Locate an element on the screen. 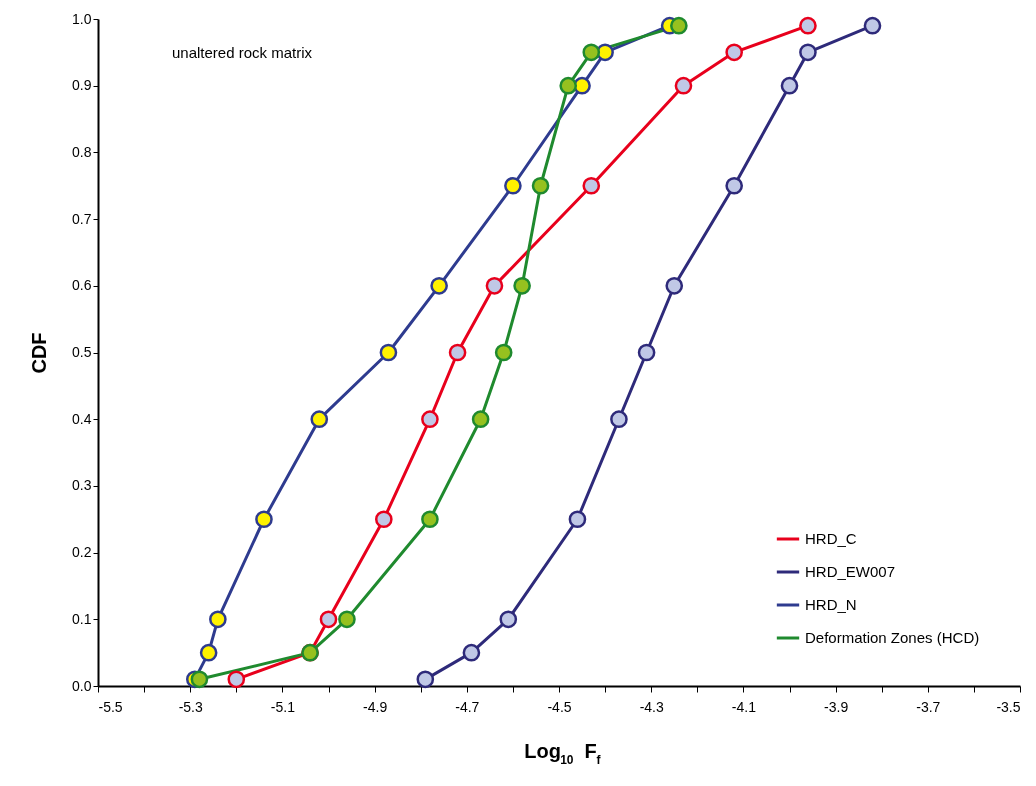  legend-label: Deformation Zones (HCD) is located at coordinates (892, 637).